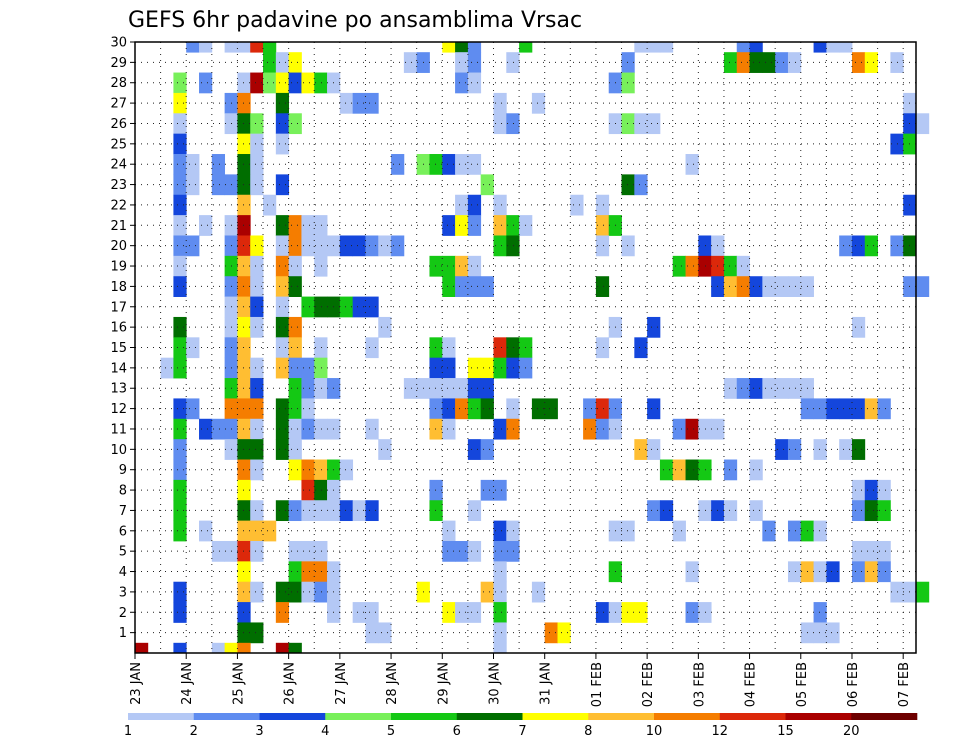 The width and height of the screenshot is (960, 742). Describe the element at coordinates (123, 572) in the screenshot. I see `y-tick-label: 4` at that location.